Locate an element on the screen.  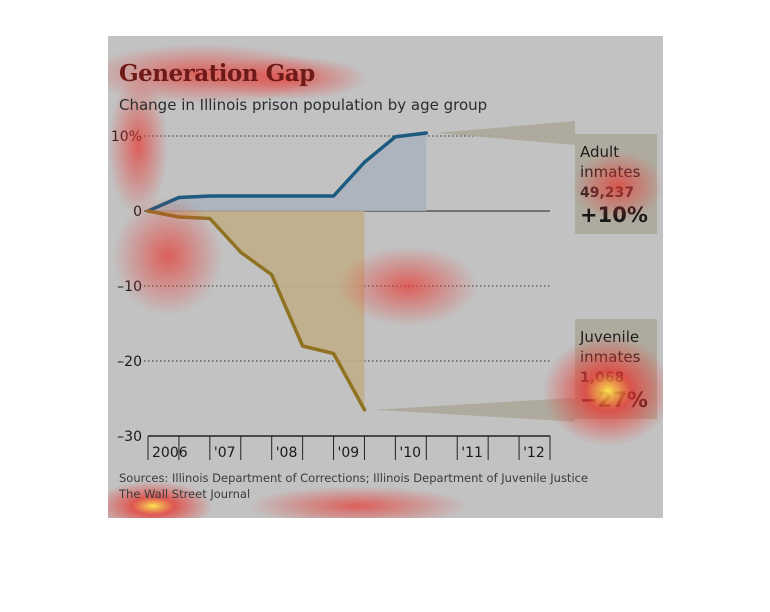
x-tick-label: '07 is located at coordinates (225, 453).